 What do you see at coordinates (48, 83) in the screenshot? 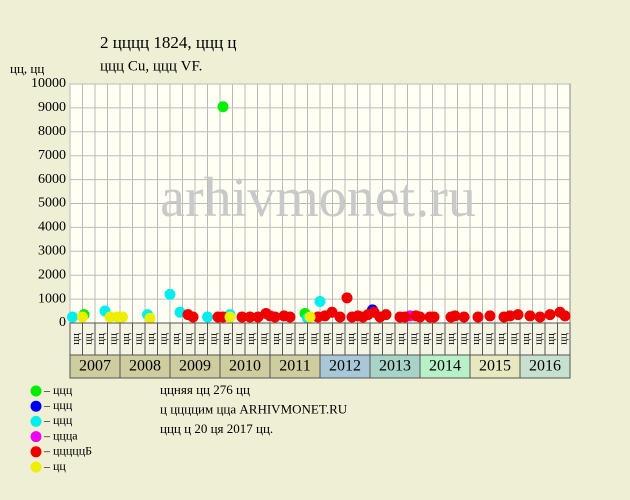
I see `y-tick-label: 10000` at bounding box center [48, 83].